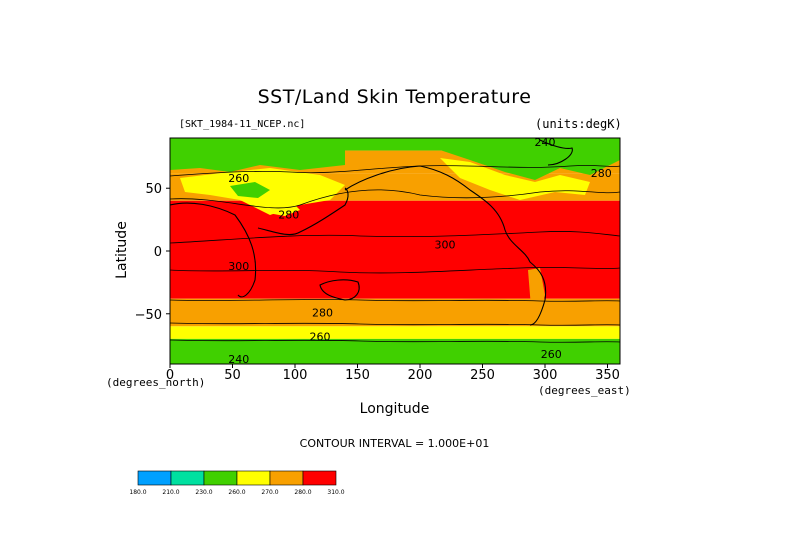 The height and width of the screenshot is (558, 789). I want to click on australia-coast, so click(339, 290).